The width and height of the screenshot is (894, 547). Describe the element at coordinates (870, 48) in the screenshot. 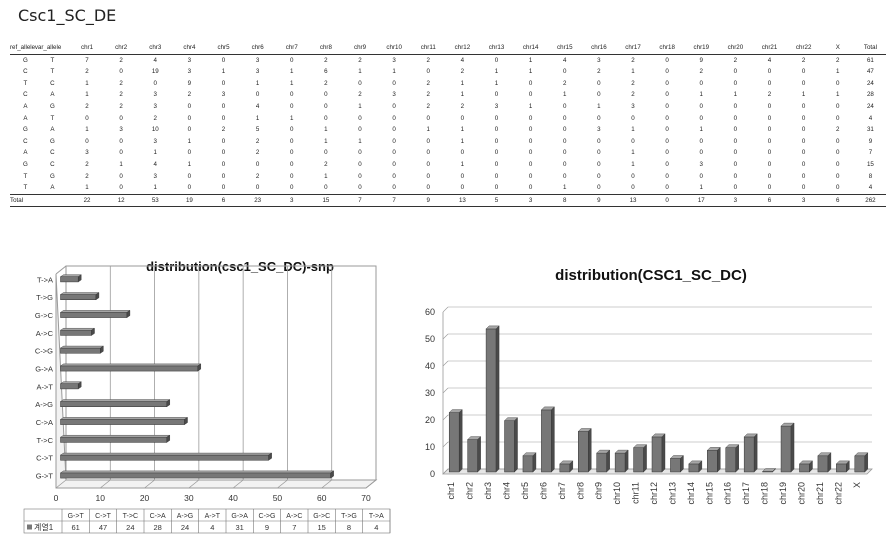

I see `column-header: Total` at that location.